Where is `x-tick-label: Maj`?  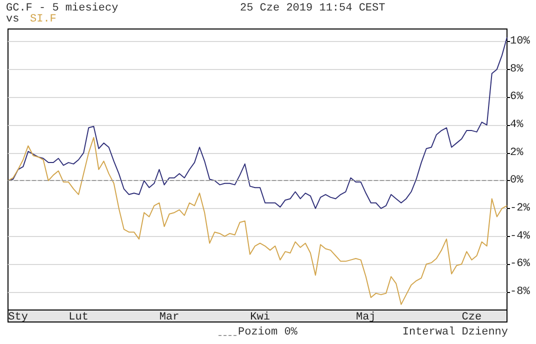
x-tick-label: Maj is located at coordinates (366, 318).